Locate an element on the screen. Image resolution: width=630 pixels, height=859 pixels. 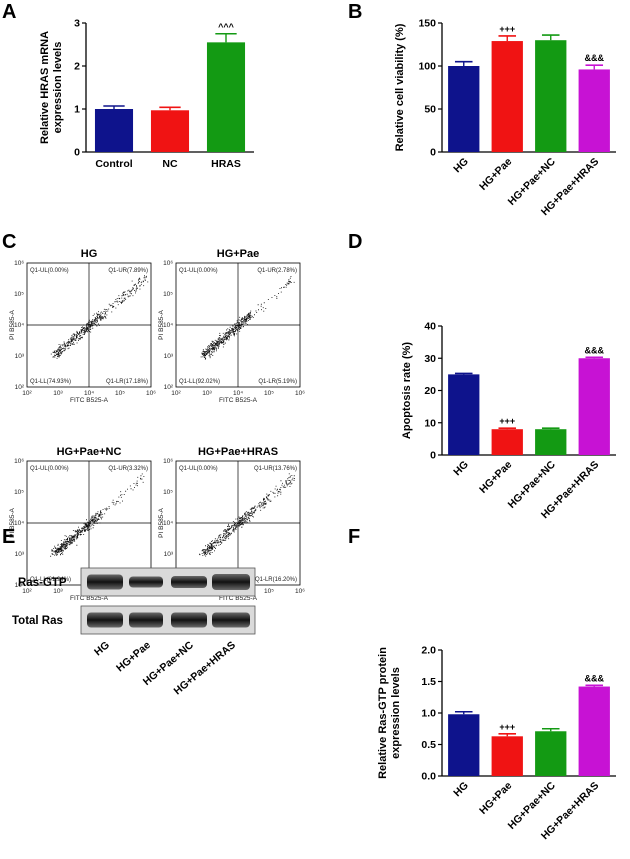
y-tick-label: 50 is located at coordinates (430, 110).